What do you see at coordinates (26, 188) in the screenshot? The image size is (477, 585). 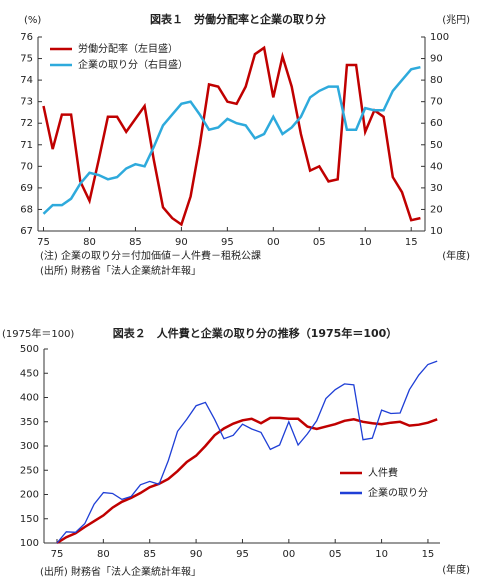 I see `y-tick-label: 69` at bounding box center [26, 188].